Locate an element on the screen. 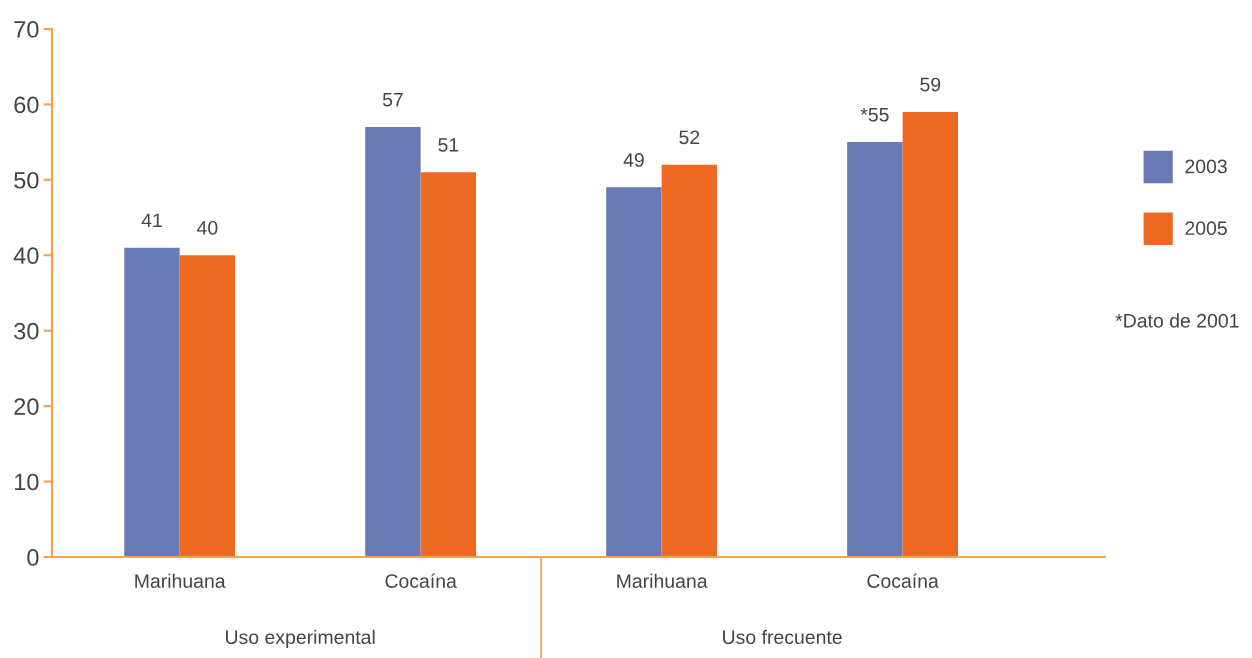  data-label: 51 is located at coordinates (448, 145).